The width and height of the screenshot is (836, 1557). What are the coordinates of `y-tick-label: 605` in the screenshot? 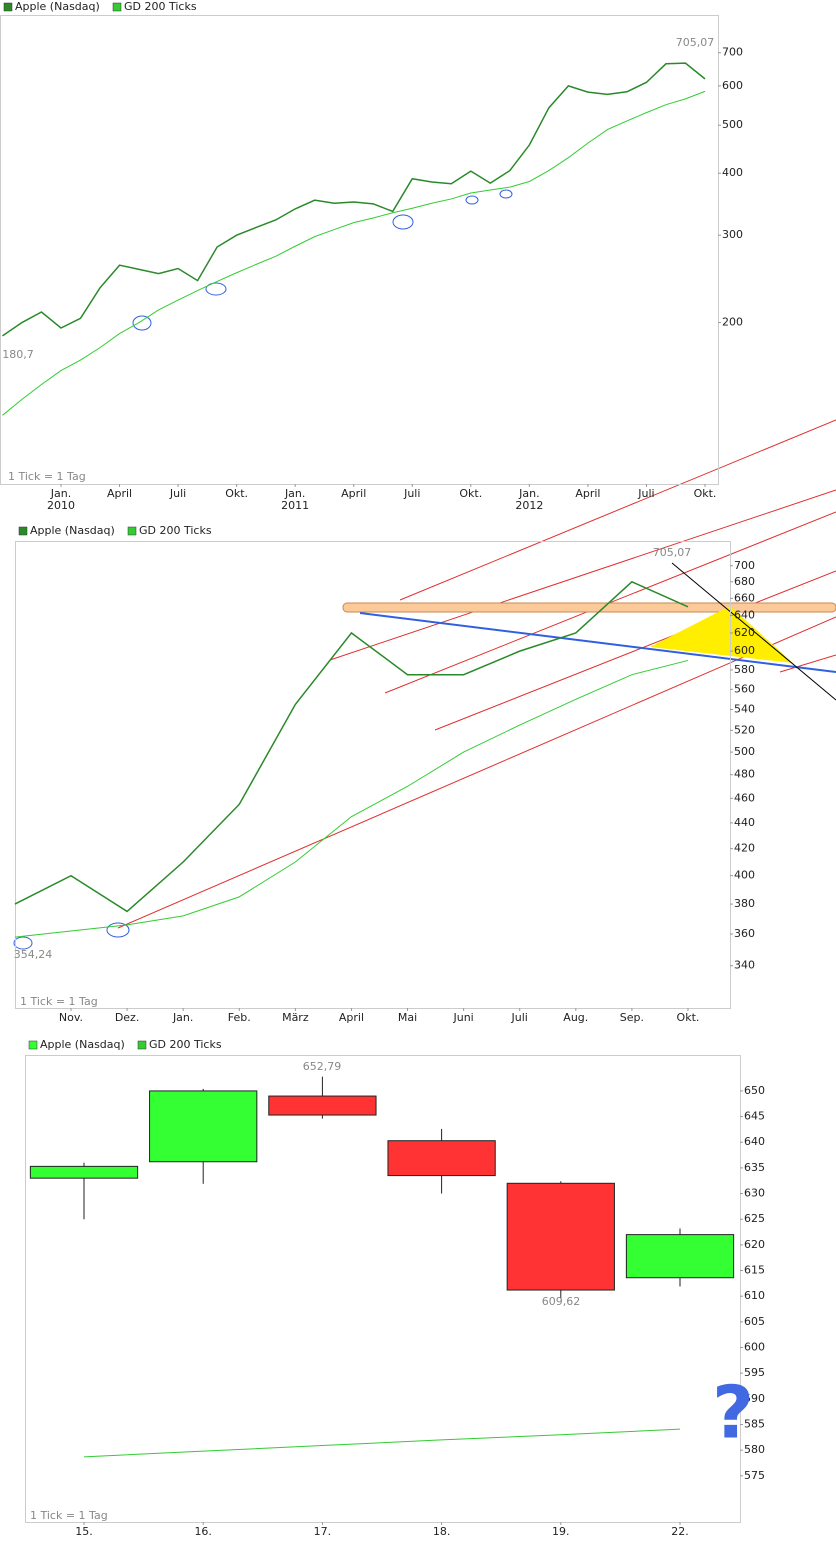 It's located at (754, 1321).